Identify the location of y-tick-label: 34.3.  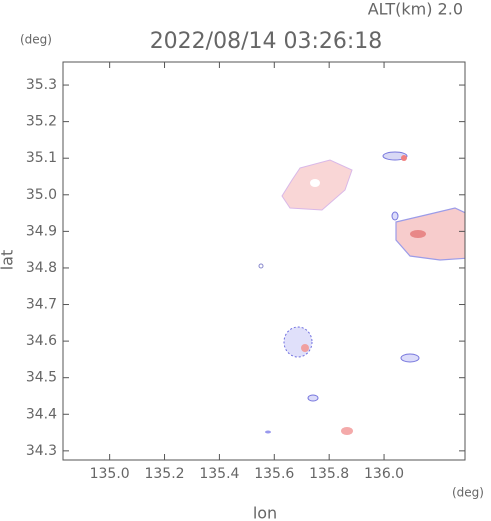
(41, 451).